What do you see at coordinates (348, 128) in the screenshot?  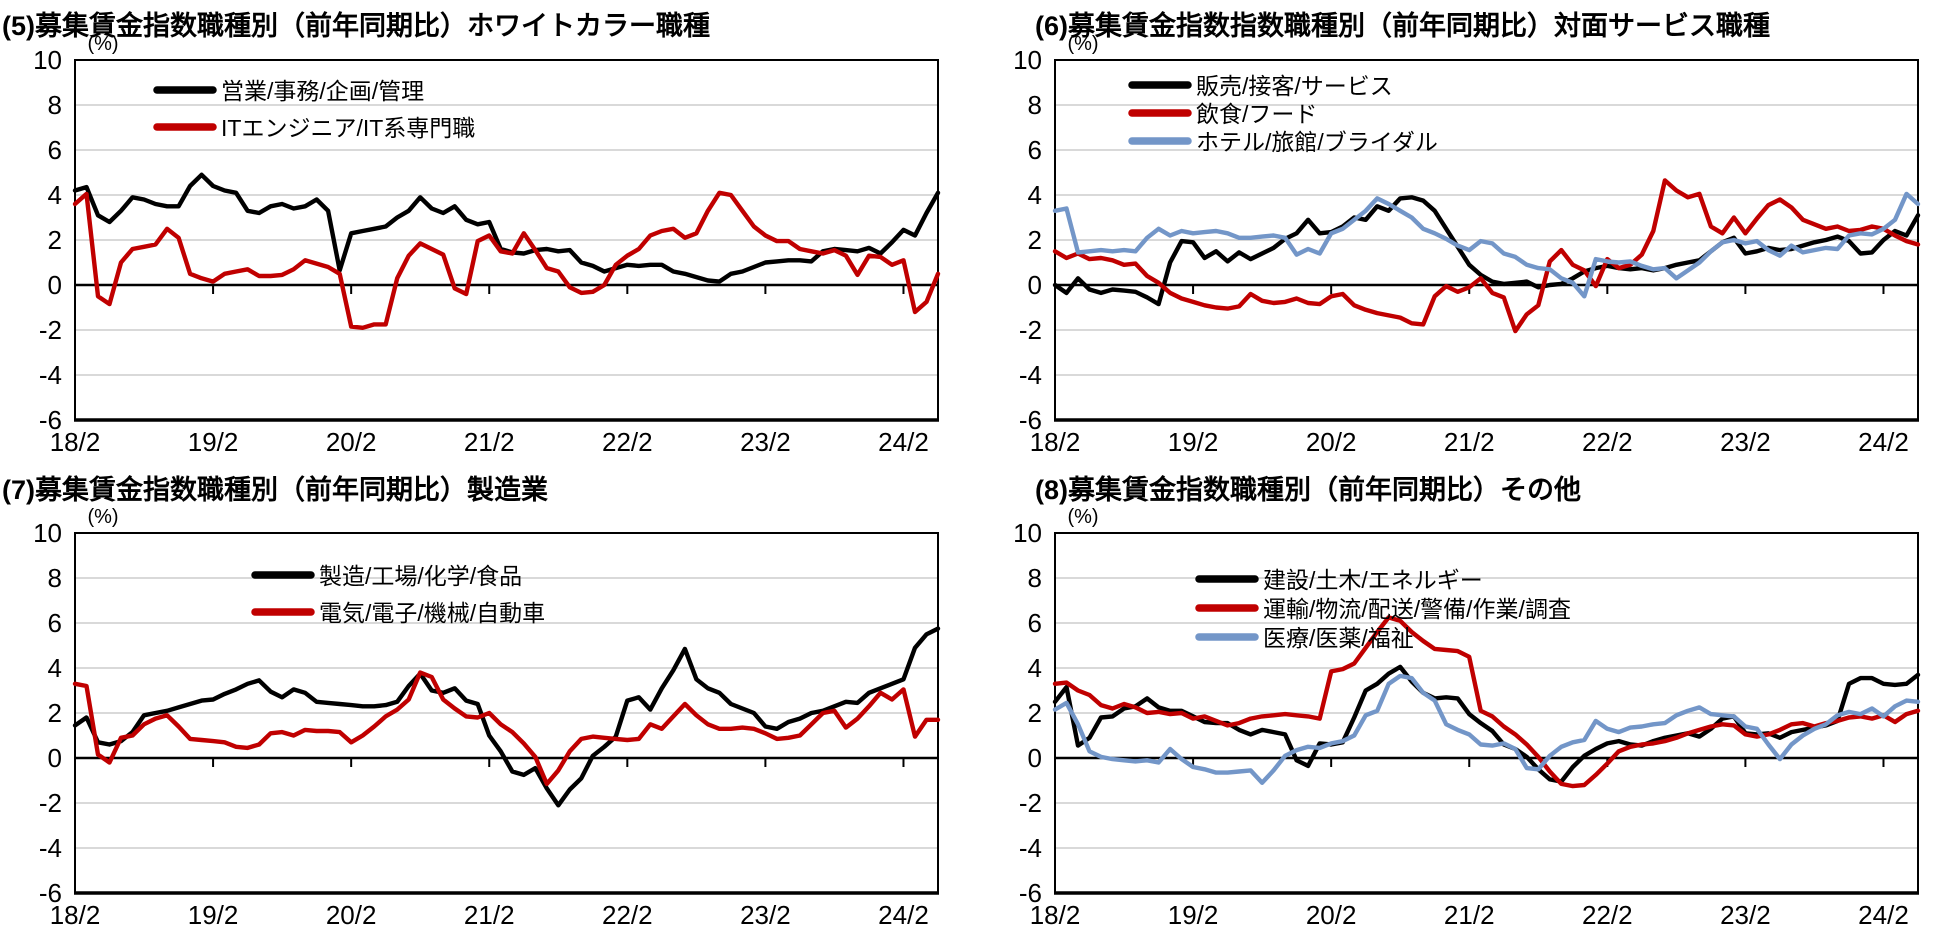 I see `legend-label: ITエンジニア/IT系専門職` at bounding box center [348, 128].